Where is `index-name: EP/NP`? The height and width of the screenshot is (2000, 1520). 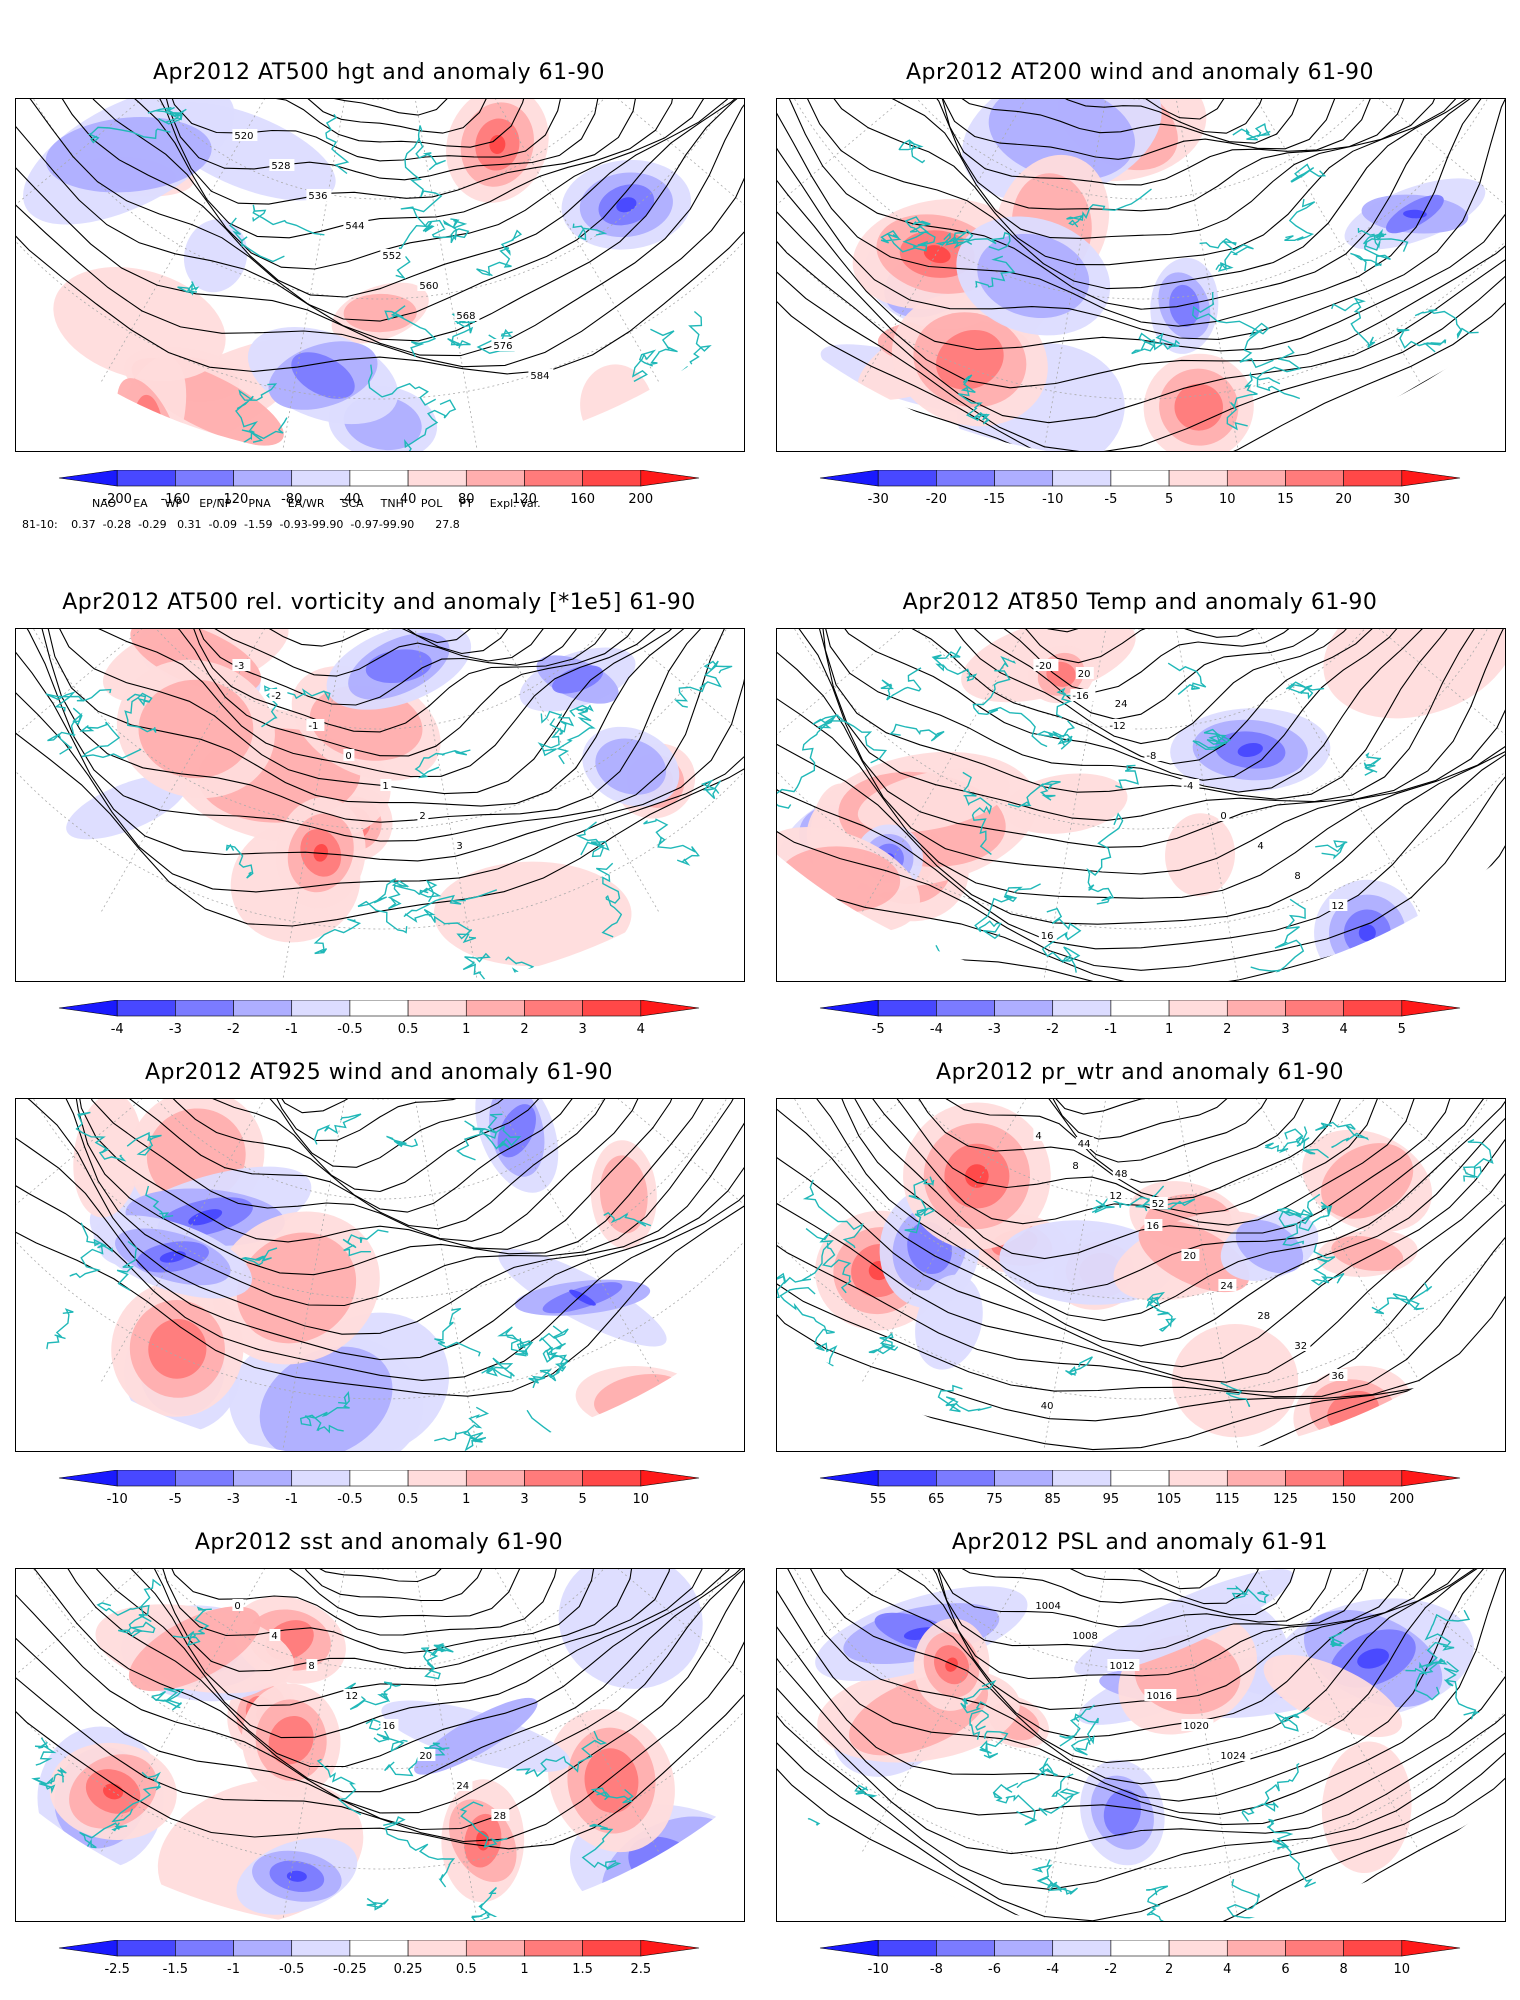
index-name: EP/NP is located at coordinates (215, 503).